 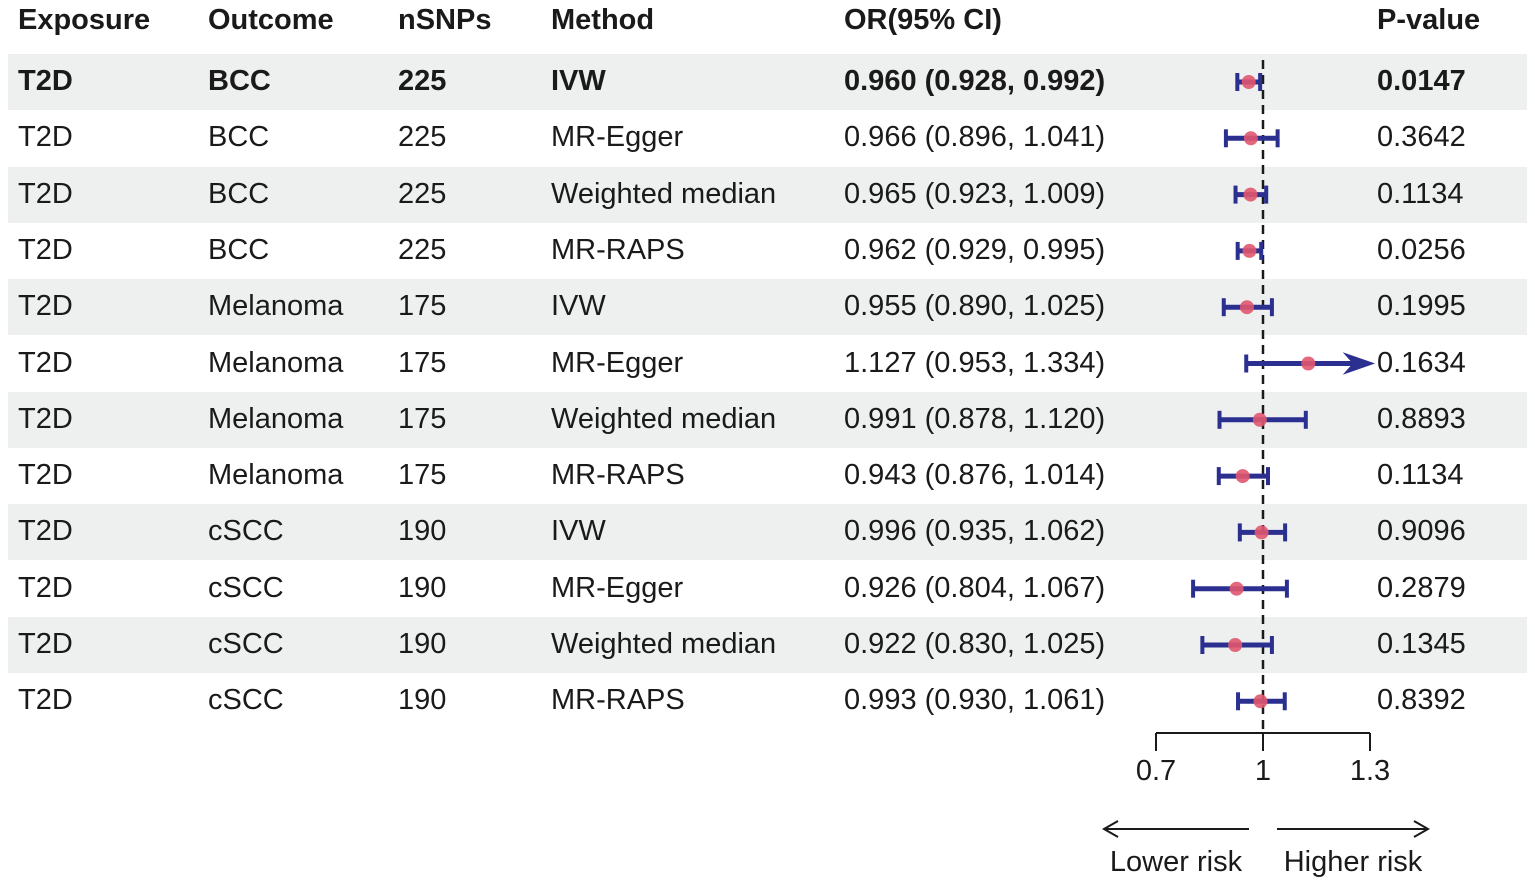 What do you see at coordinates (1370, 771) in the screenshot?
I see `x-tick-label: 1.3` at bounding box center [1370, 771].